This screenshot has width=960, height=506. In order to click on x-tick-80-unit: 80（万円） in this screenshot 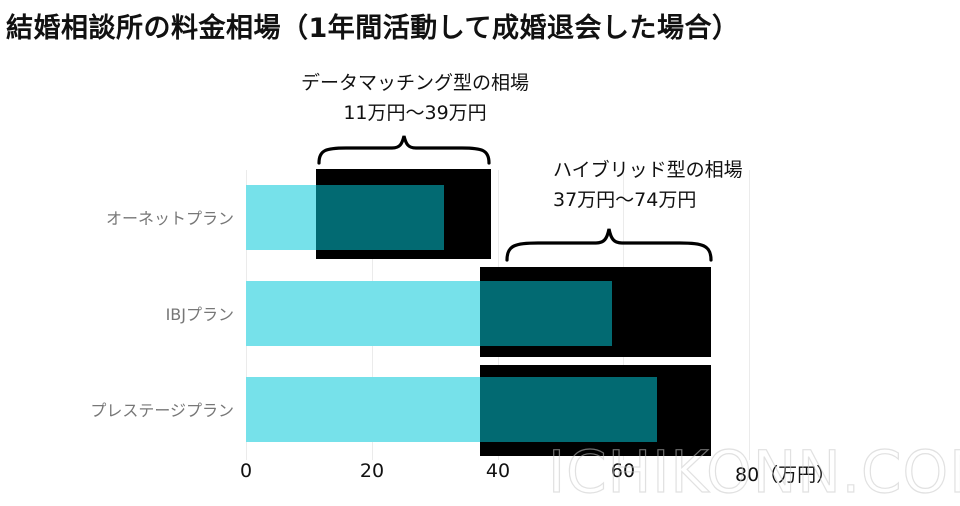, I will do `click(785, 475)`.